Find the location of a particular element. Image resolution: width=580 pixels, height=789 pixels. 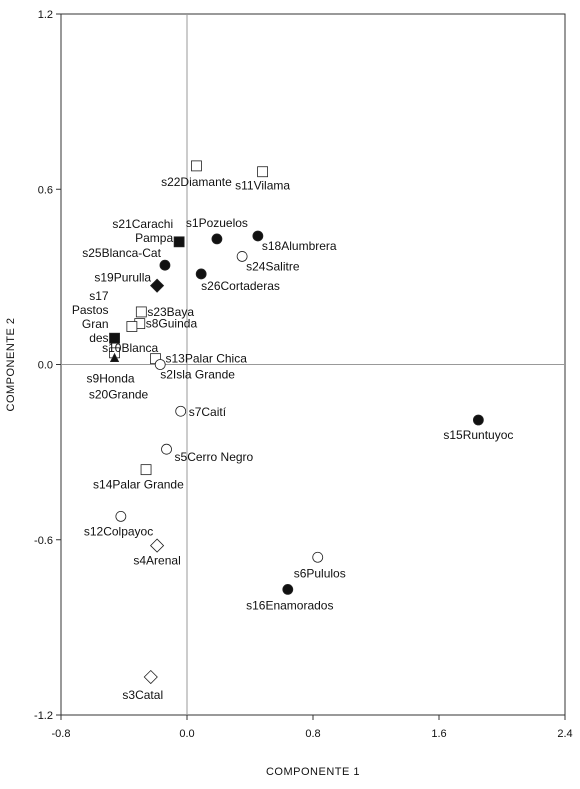

point-label: Pampa is located at coordinates (154, 238).